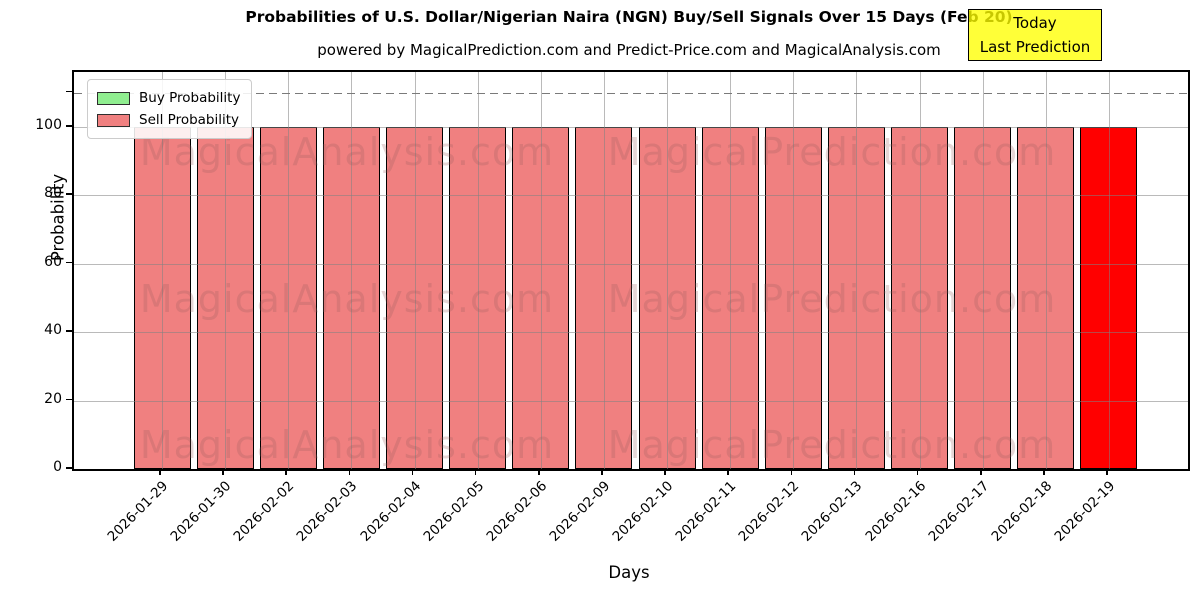 This screenshot has width=1200, height=600. I want to click on sell-color-swatch, so click(113, 120).